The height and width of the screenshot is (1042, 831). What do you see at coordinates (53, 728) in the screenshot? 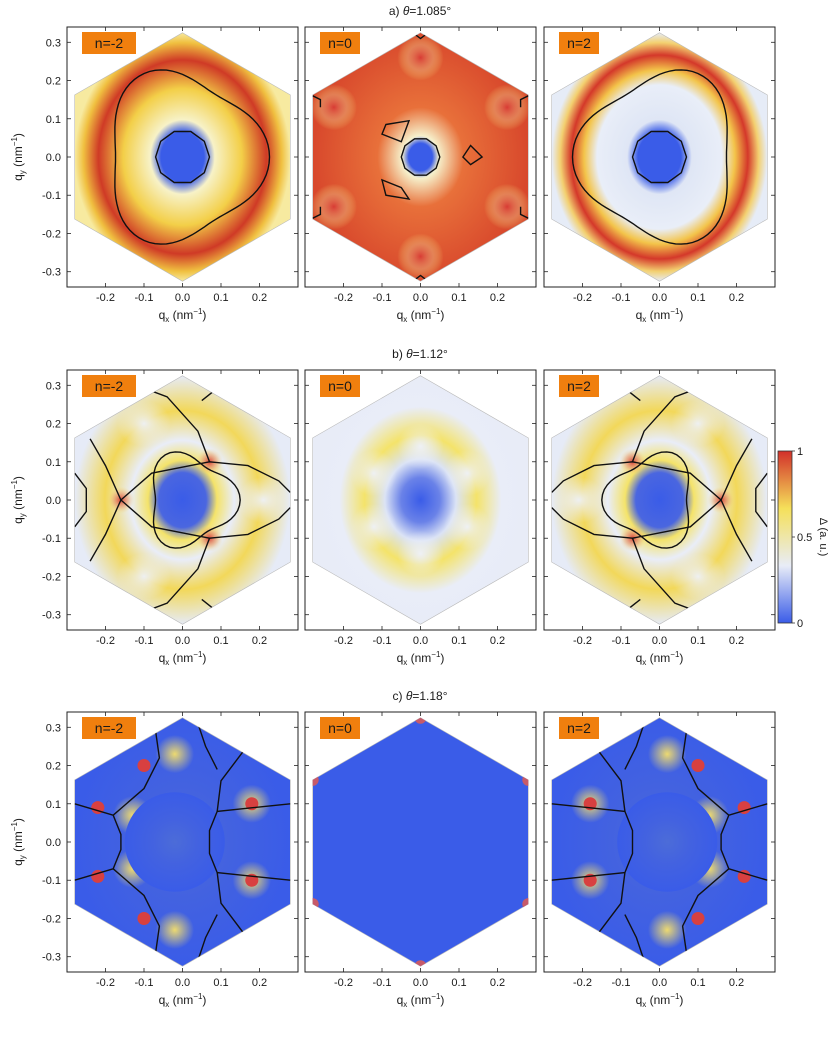
I see `y-tick-label: 0.3` at bounding box center [53, 728].